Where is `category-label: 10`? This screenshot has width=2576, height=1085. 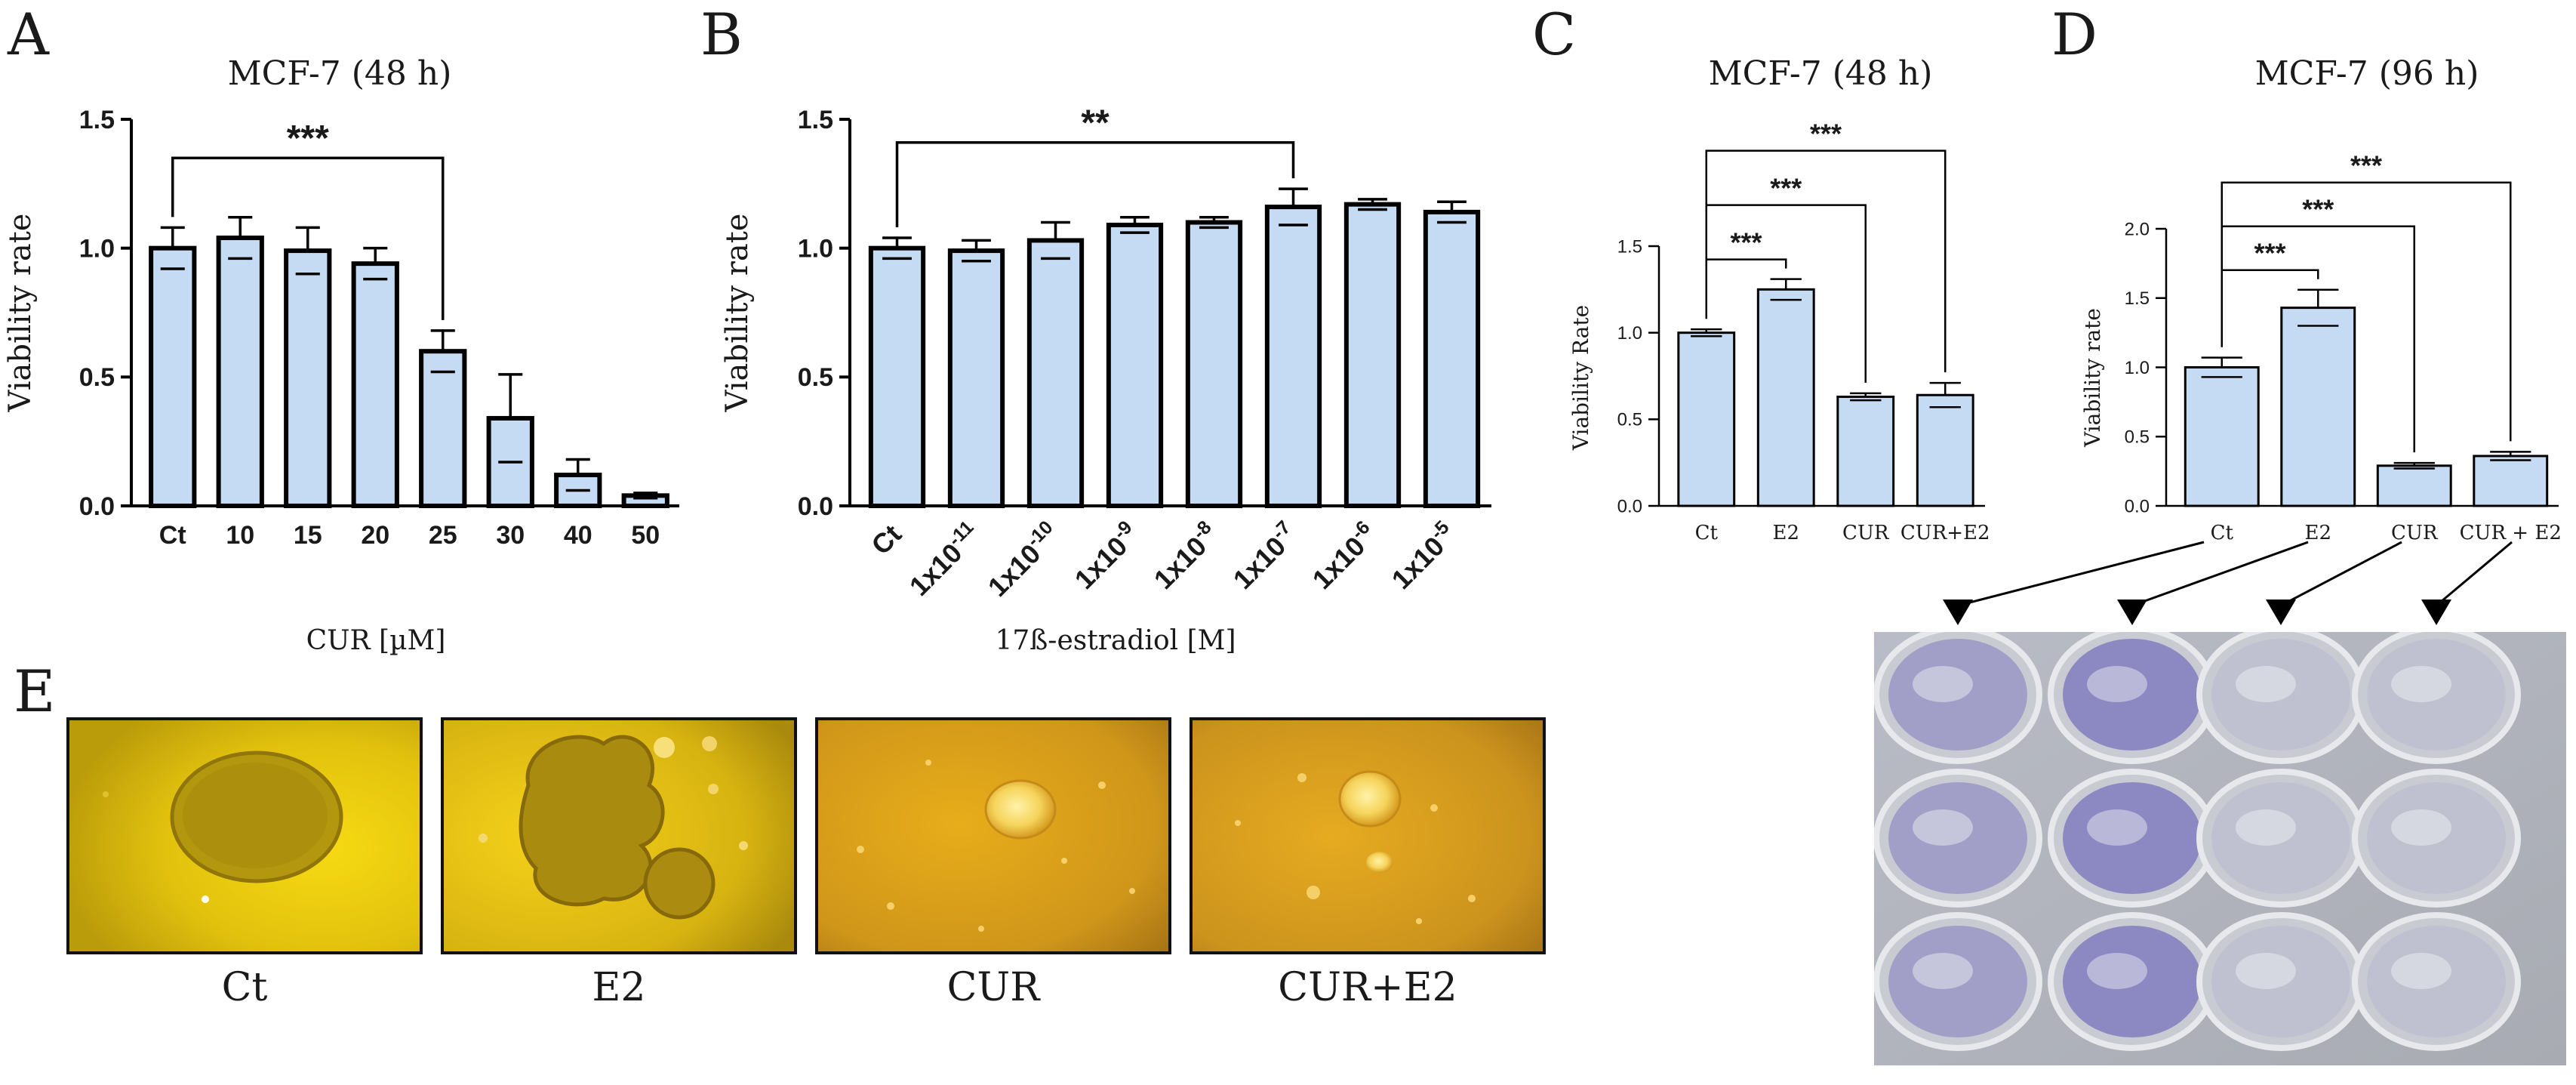
category-label: 10 is located at coordinates (240, 535).